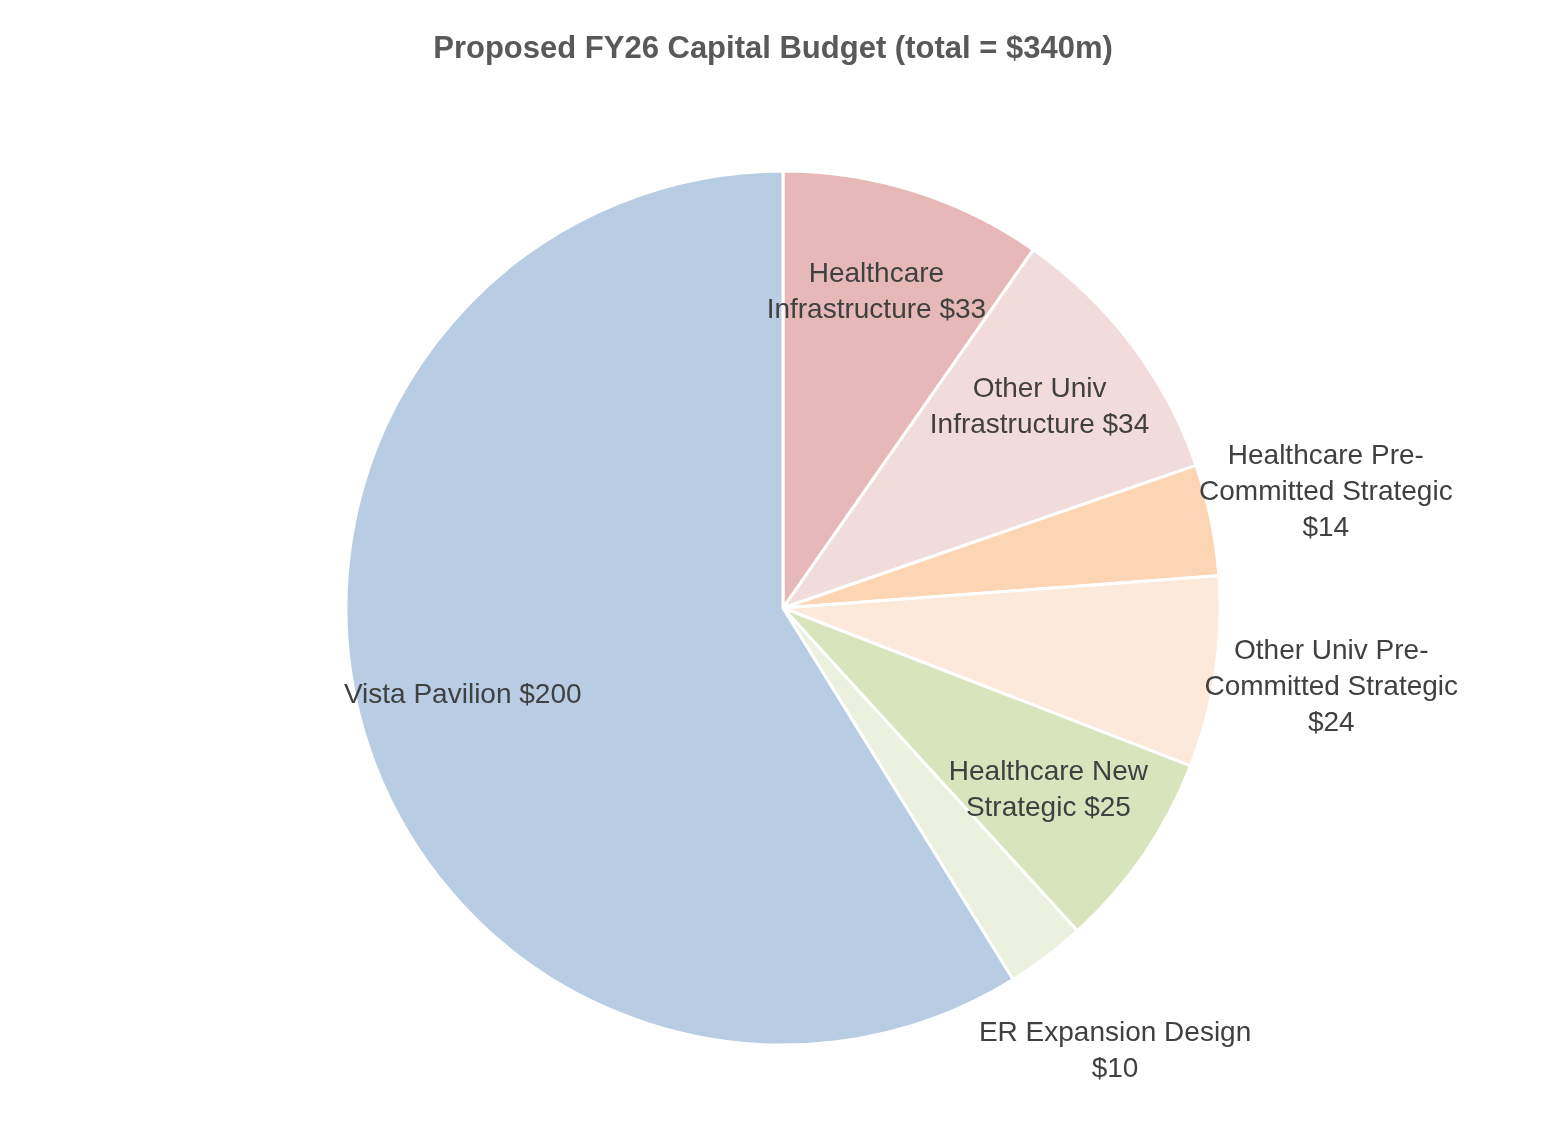  I want to click on data-label: $14, so click(1326, 526).